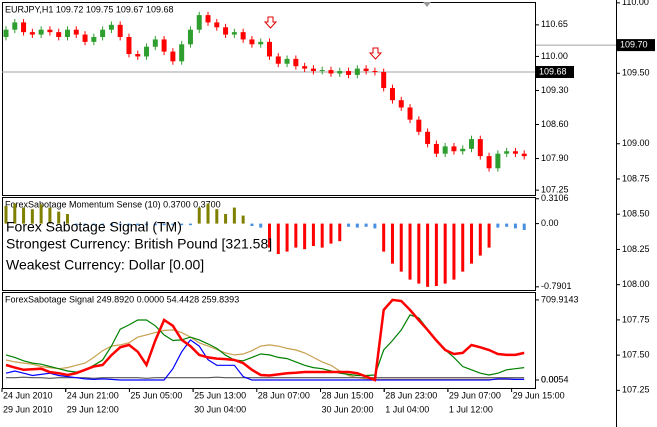 The height and width of the screenshot is (427, 657). Describe the element at coordinates (636, 214) in the screenshot. I see `y-tick-label: 108.50` at that location.